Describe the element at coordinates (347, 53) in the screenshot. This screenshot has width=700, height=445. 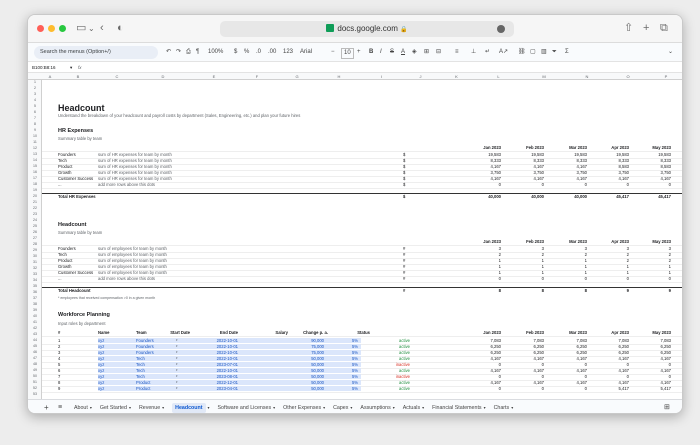
I see `font-size-input: 10` at that location.